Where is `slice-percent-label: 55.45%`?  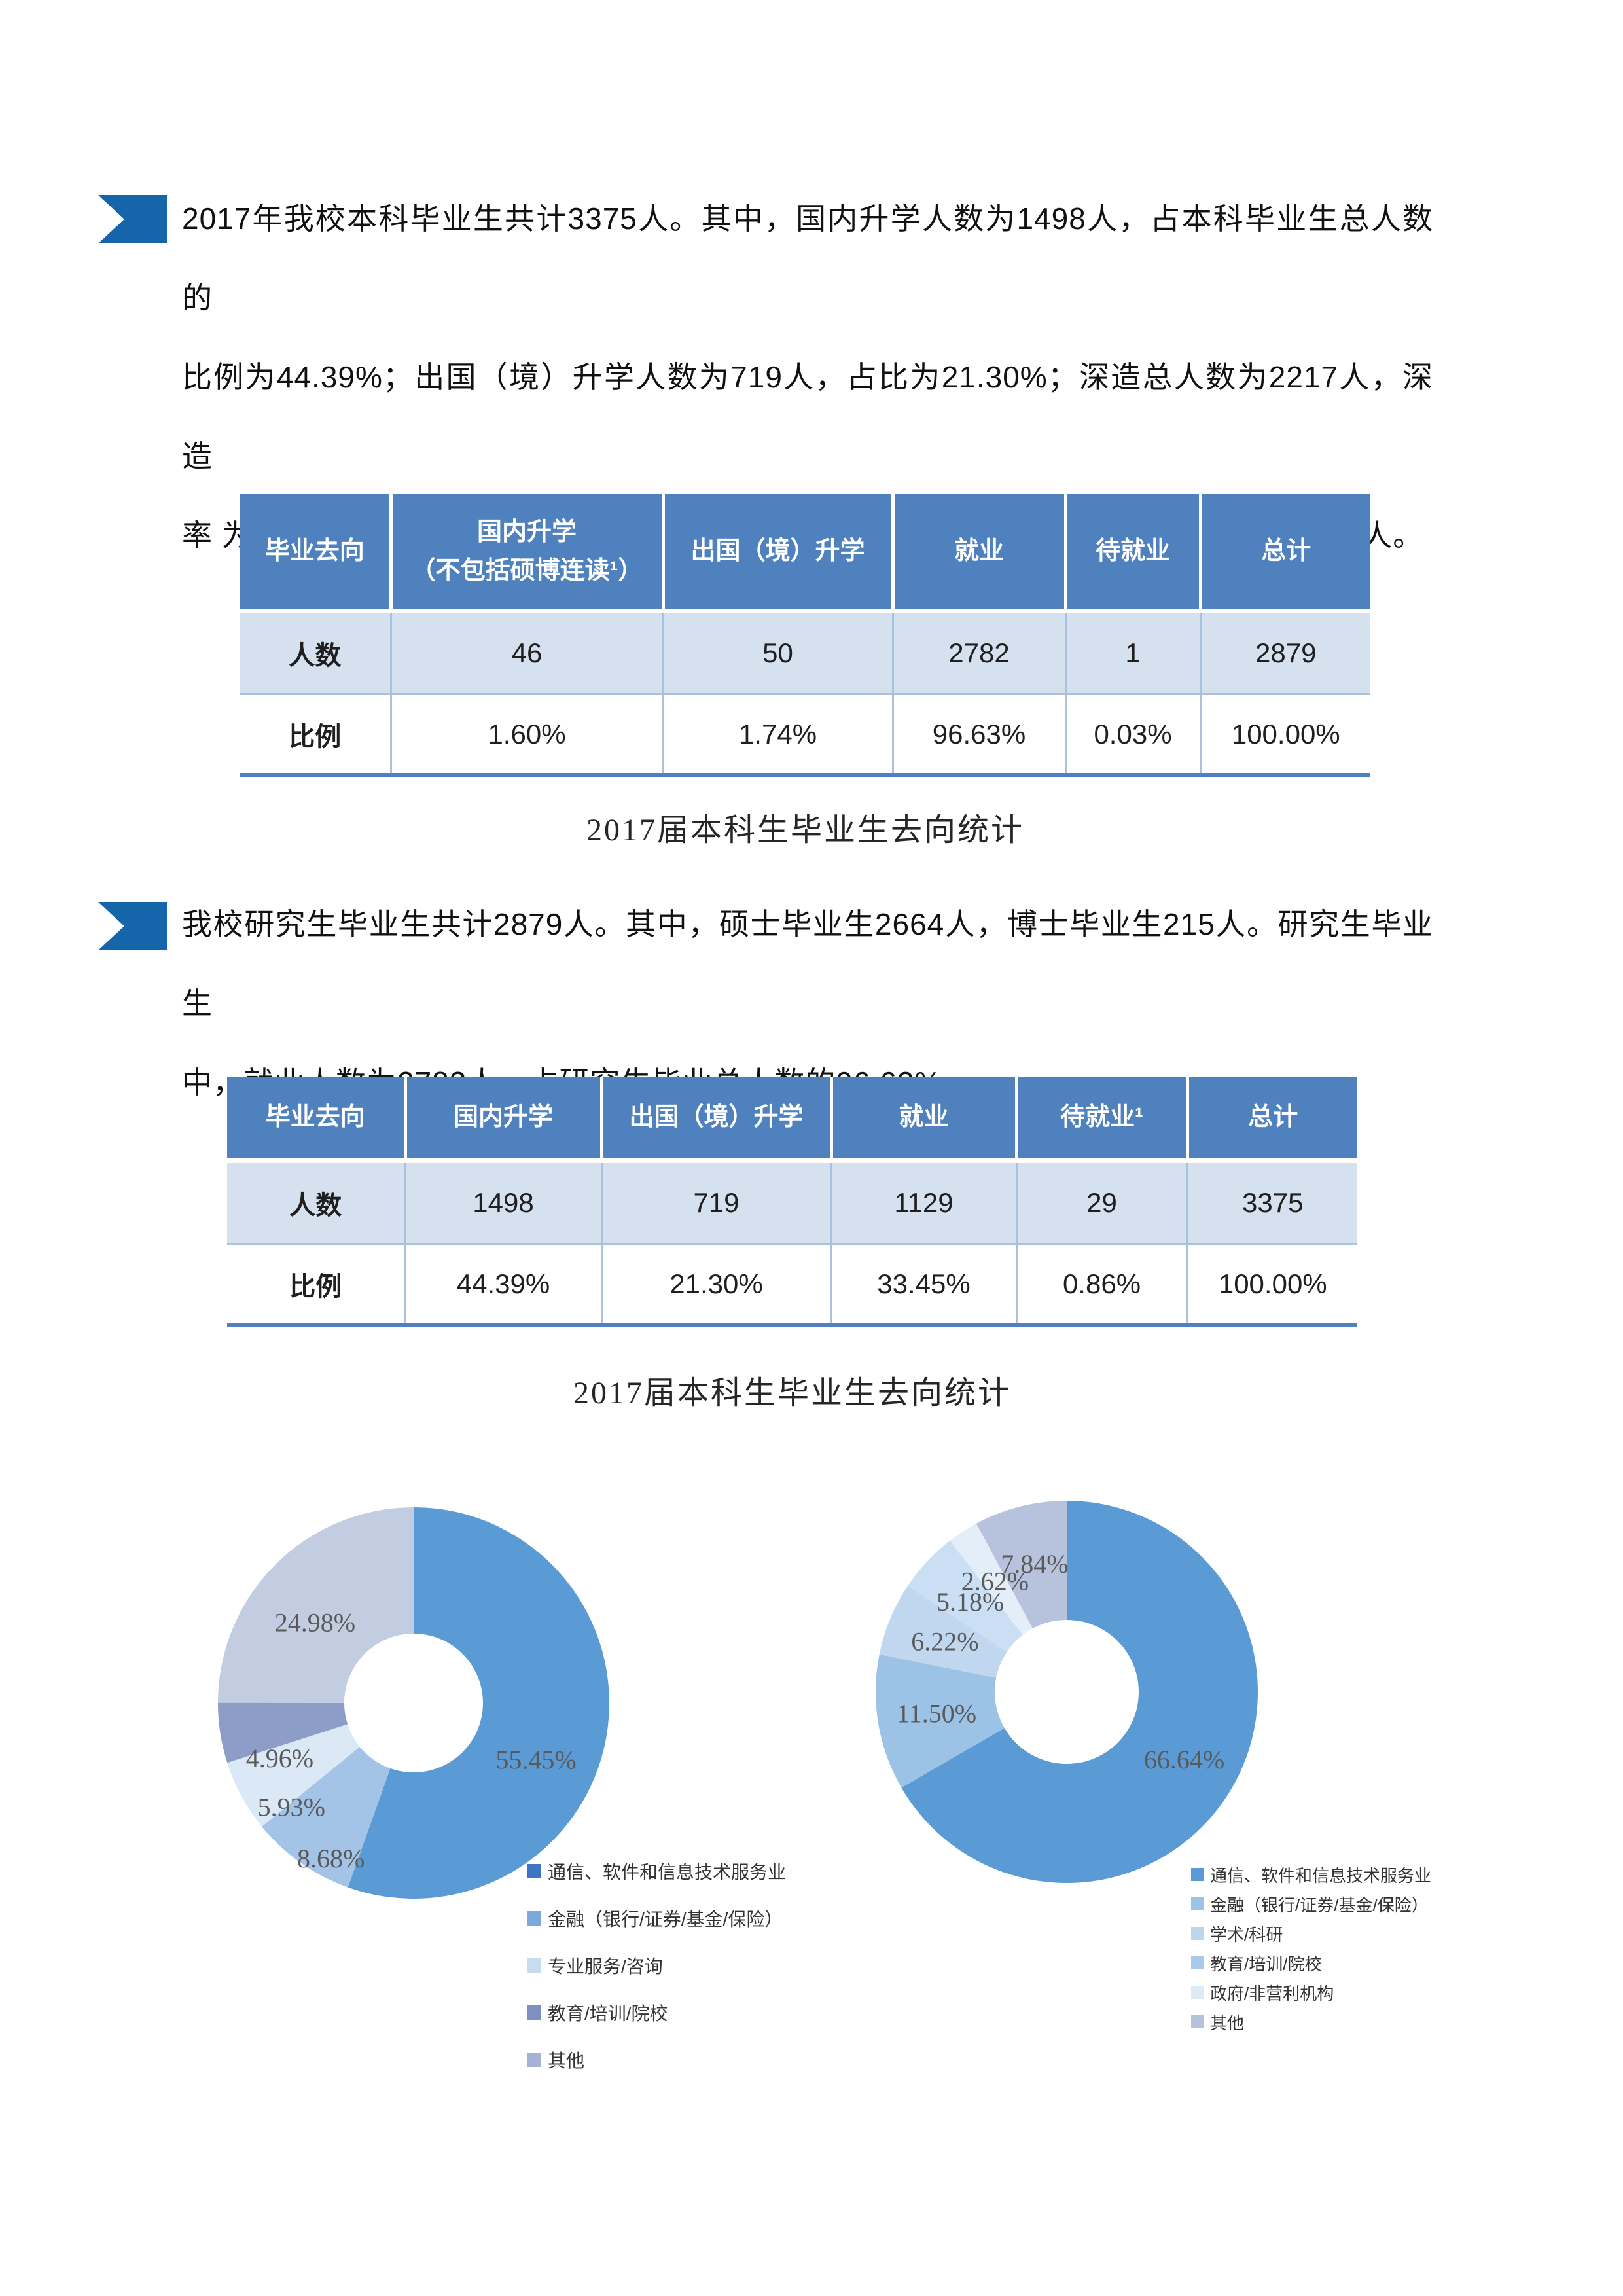 slice-percent-label: 55.45% is located at coordinates (535, 1760).